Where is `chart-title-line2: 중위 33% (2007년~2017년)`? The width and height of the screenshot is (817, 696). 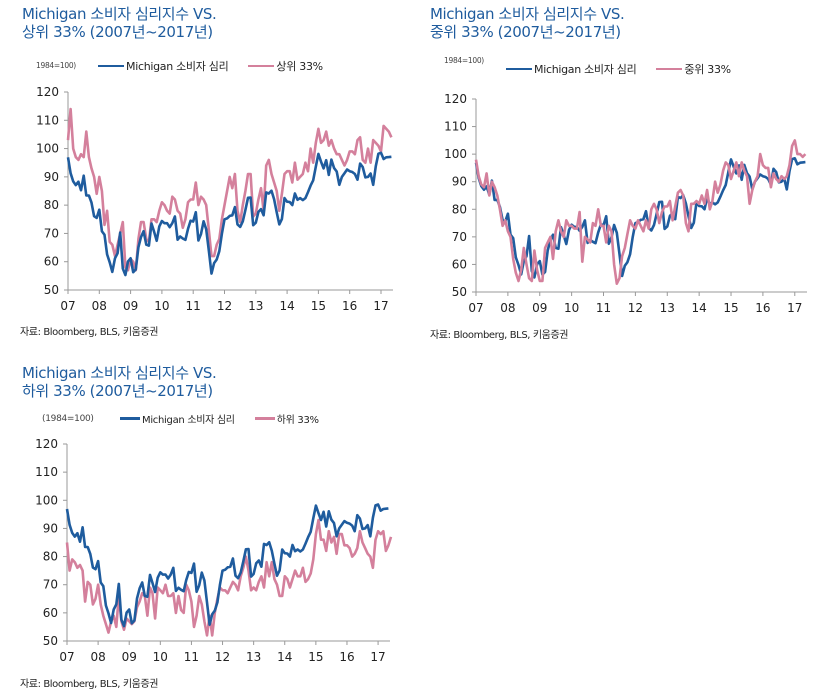 chart-title-line2: 중위 33% (2007년~2017년) is located at coordinates (525, 32).